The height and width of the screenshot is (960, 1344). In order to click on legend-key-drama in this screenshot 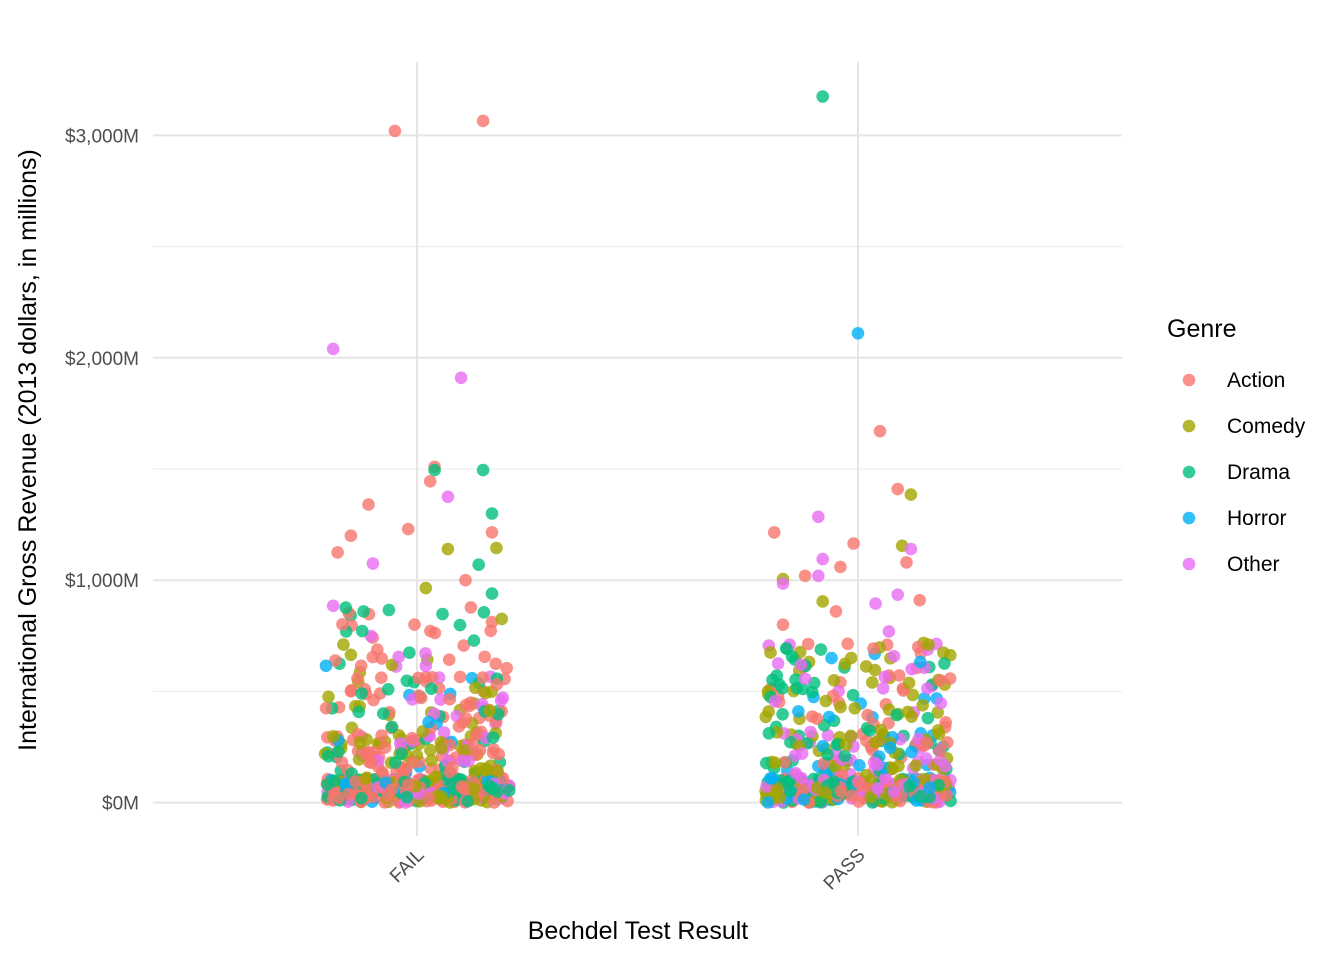, I will do `click(1189, 472)`.